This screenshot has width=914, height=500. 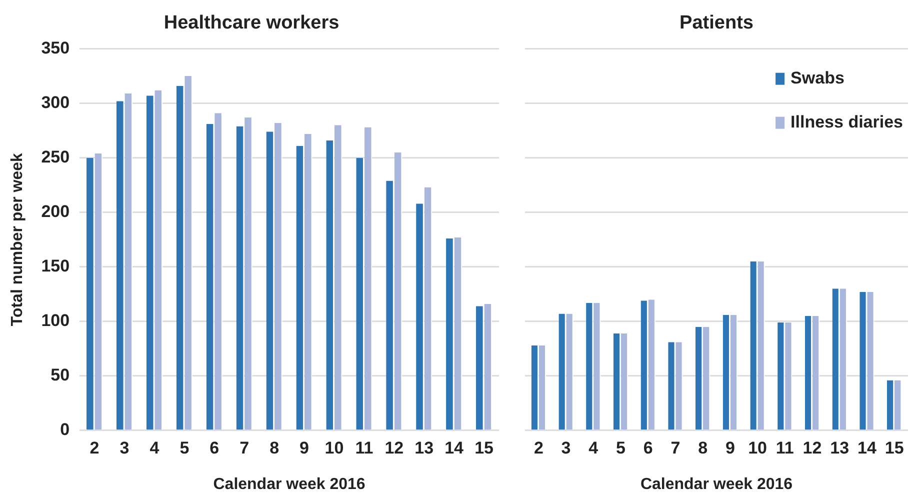 I want to click on y-tick-label: 100, so click(x=55, y=320).